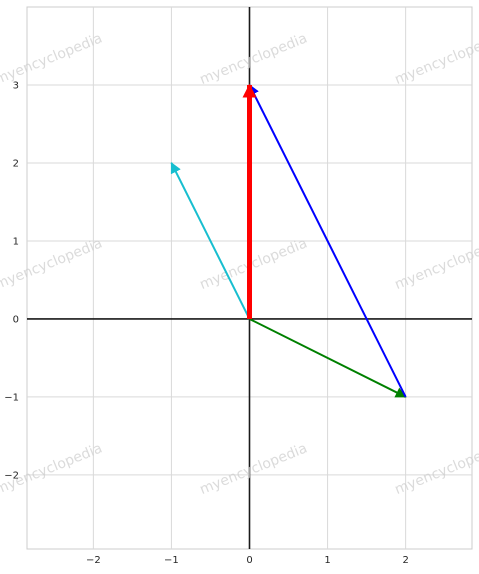  Describe the element at coordinates (16, 85) in the screenshot. I see `y-tick-label: 3` at that location.